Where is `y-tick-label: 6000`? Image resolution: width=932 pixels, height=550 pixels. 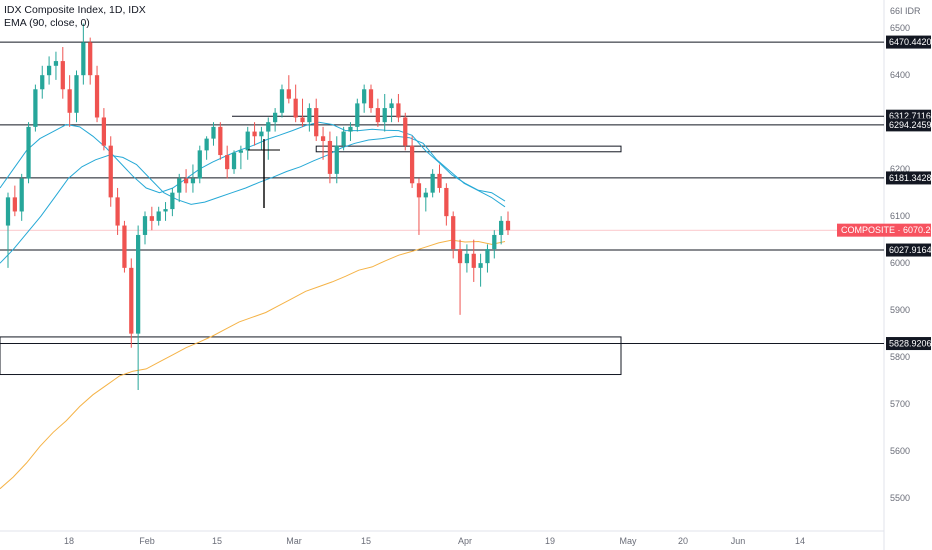
y-tick-label: 6000 is located at coordinates (900, 263).